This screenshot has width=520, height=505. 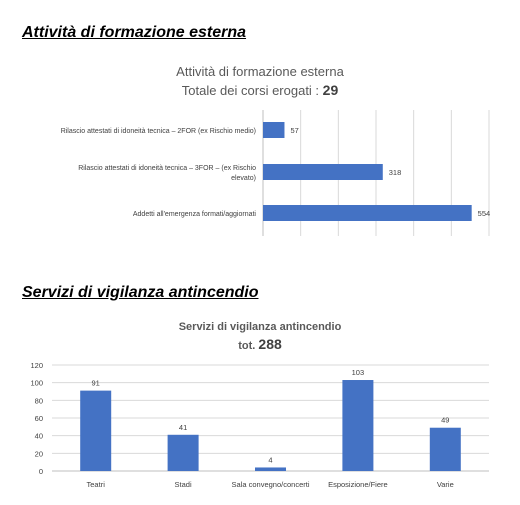 What do you see at coordinates (358, 484) in the screenshot?
I see `chart2-category-label: Esposizione/Fiere` at bounding box center [358, 484].